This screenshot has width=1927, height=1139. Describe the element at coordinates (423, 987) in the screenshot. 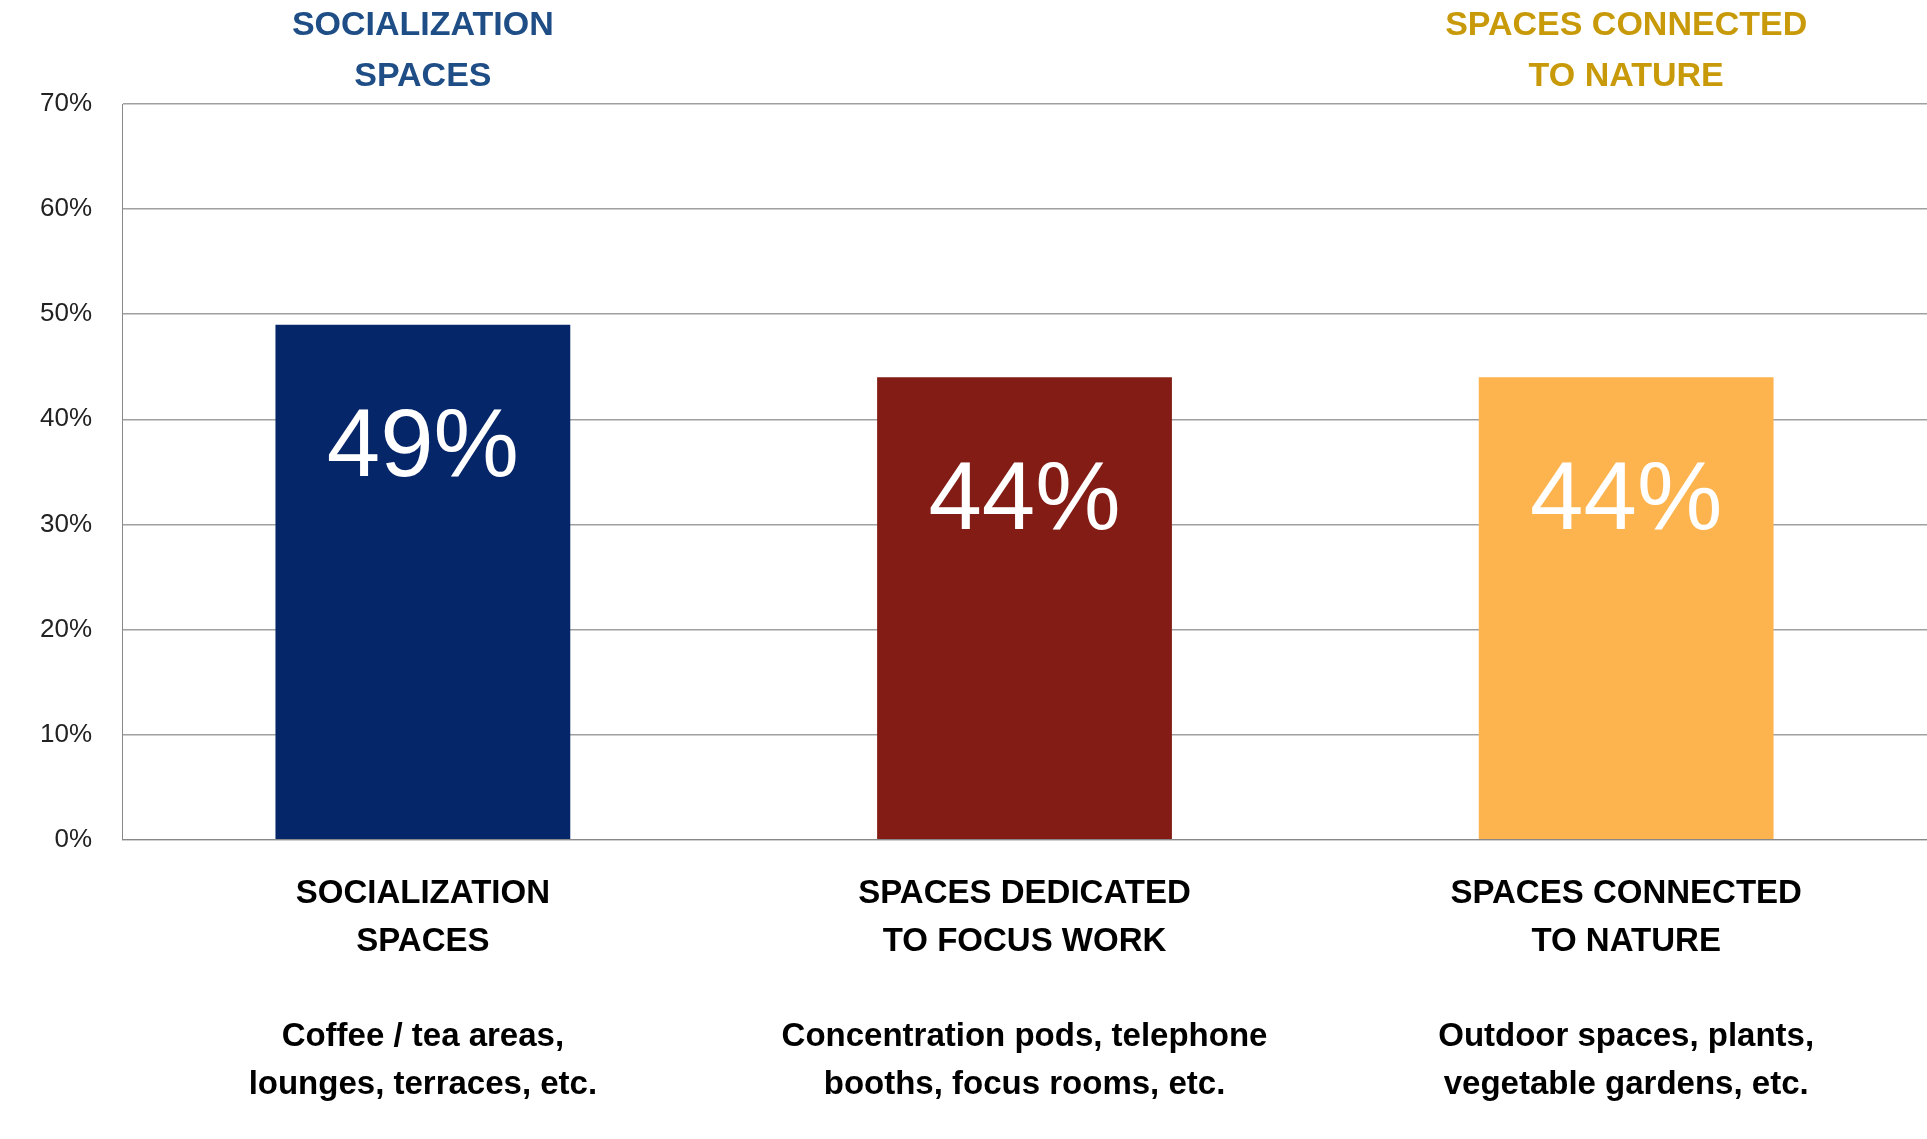

I see `category-label: SOCIALIZATION SPACES Coffee / tea areas, lounges, terraces, etc.` at that location.